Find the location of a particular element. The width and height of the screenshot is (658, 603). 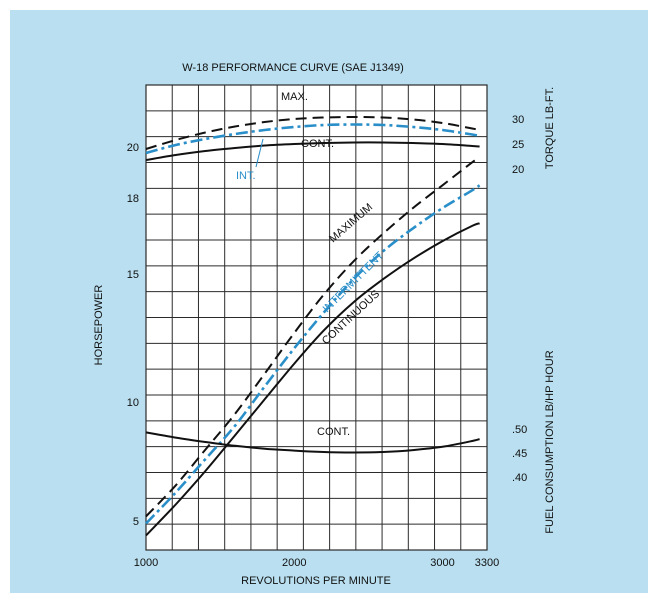

torque-tick-label: 20 is located at coordinates (518, 170).